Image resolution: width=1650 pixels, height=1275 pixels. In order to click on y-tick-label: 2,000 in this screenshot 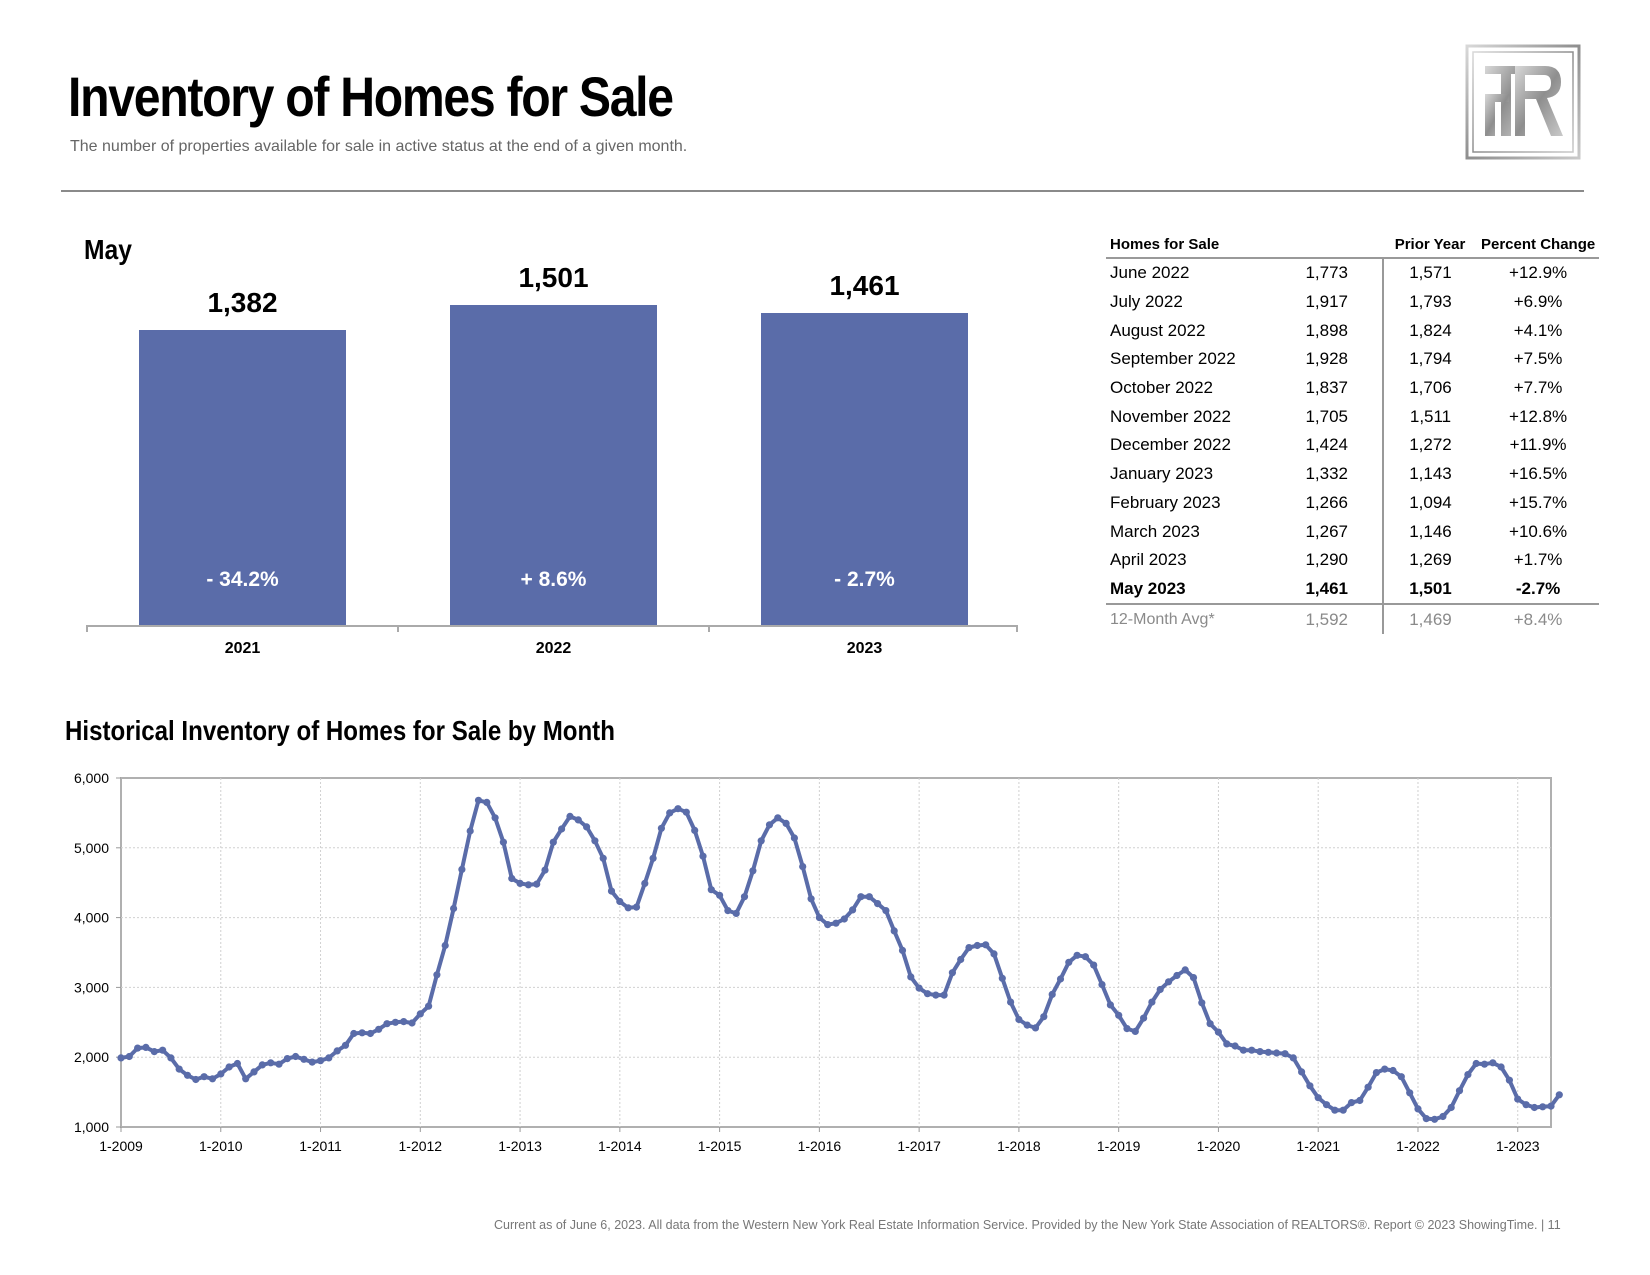, I will do `click(91, 1057)`.